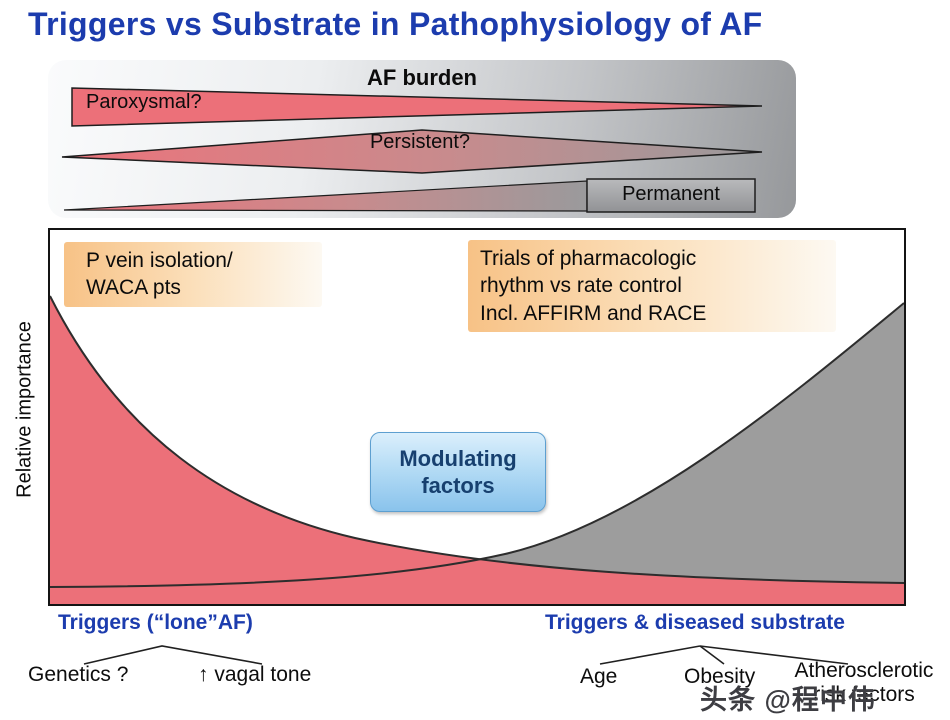 Image resolution: width=950 pixels, height=720 pixels. I want to click on watermark: 头条 @程中伟, so click(788, 700).